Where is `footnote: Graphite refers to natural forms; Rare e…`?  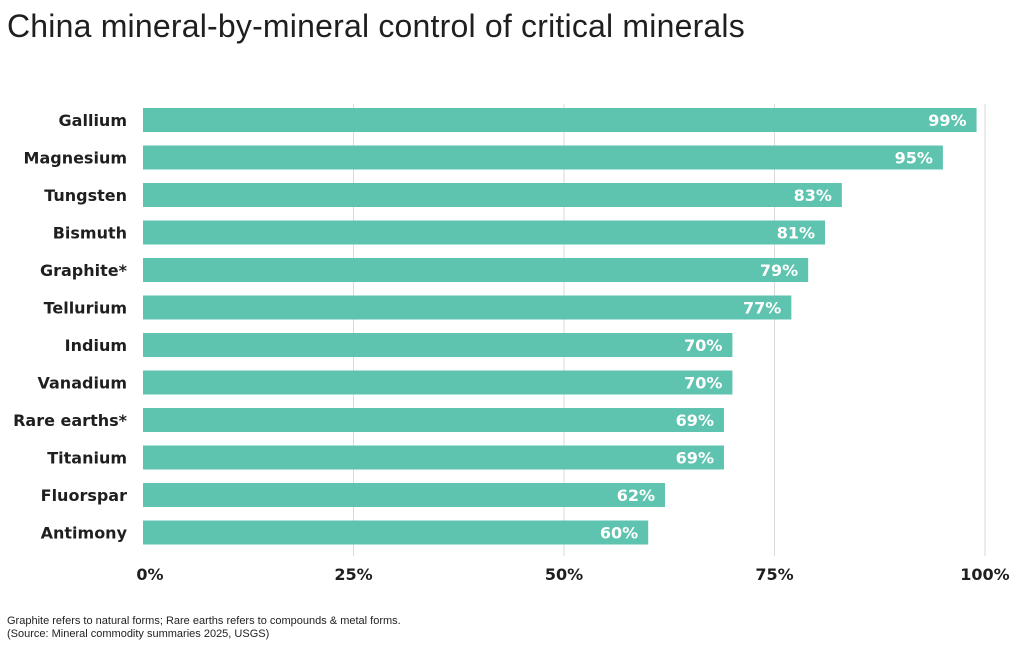
footnote: Graphite refers to natural forms; Rare e… is located at coordinates (204, 628).